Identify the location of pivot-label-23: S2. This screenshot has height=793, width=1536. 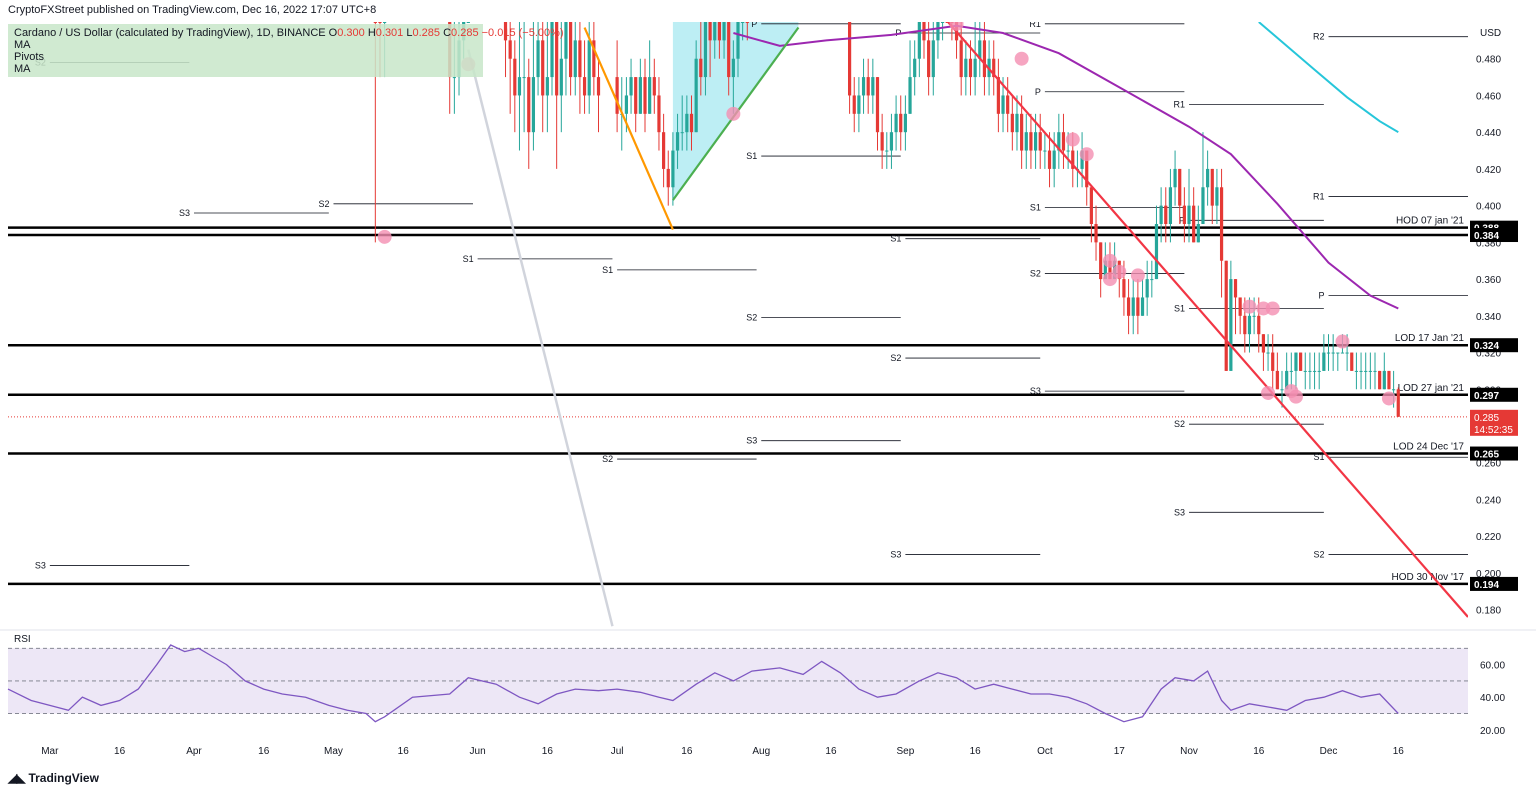
(1179, 424).